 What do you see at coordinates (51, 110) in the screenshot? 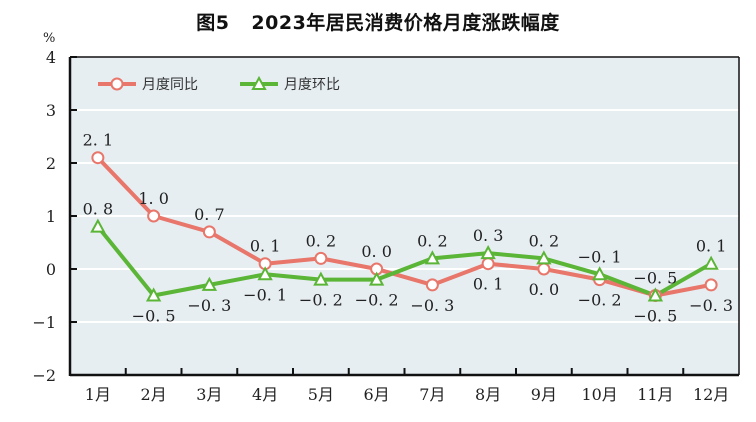
I see `y-tick-label: 3` at bounding box center [51, 110].